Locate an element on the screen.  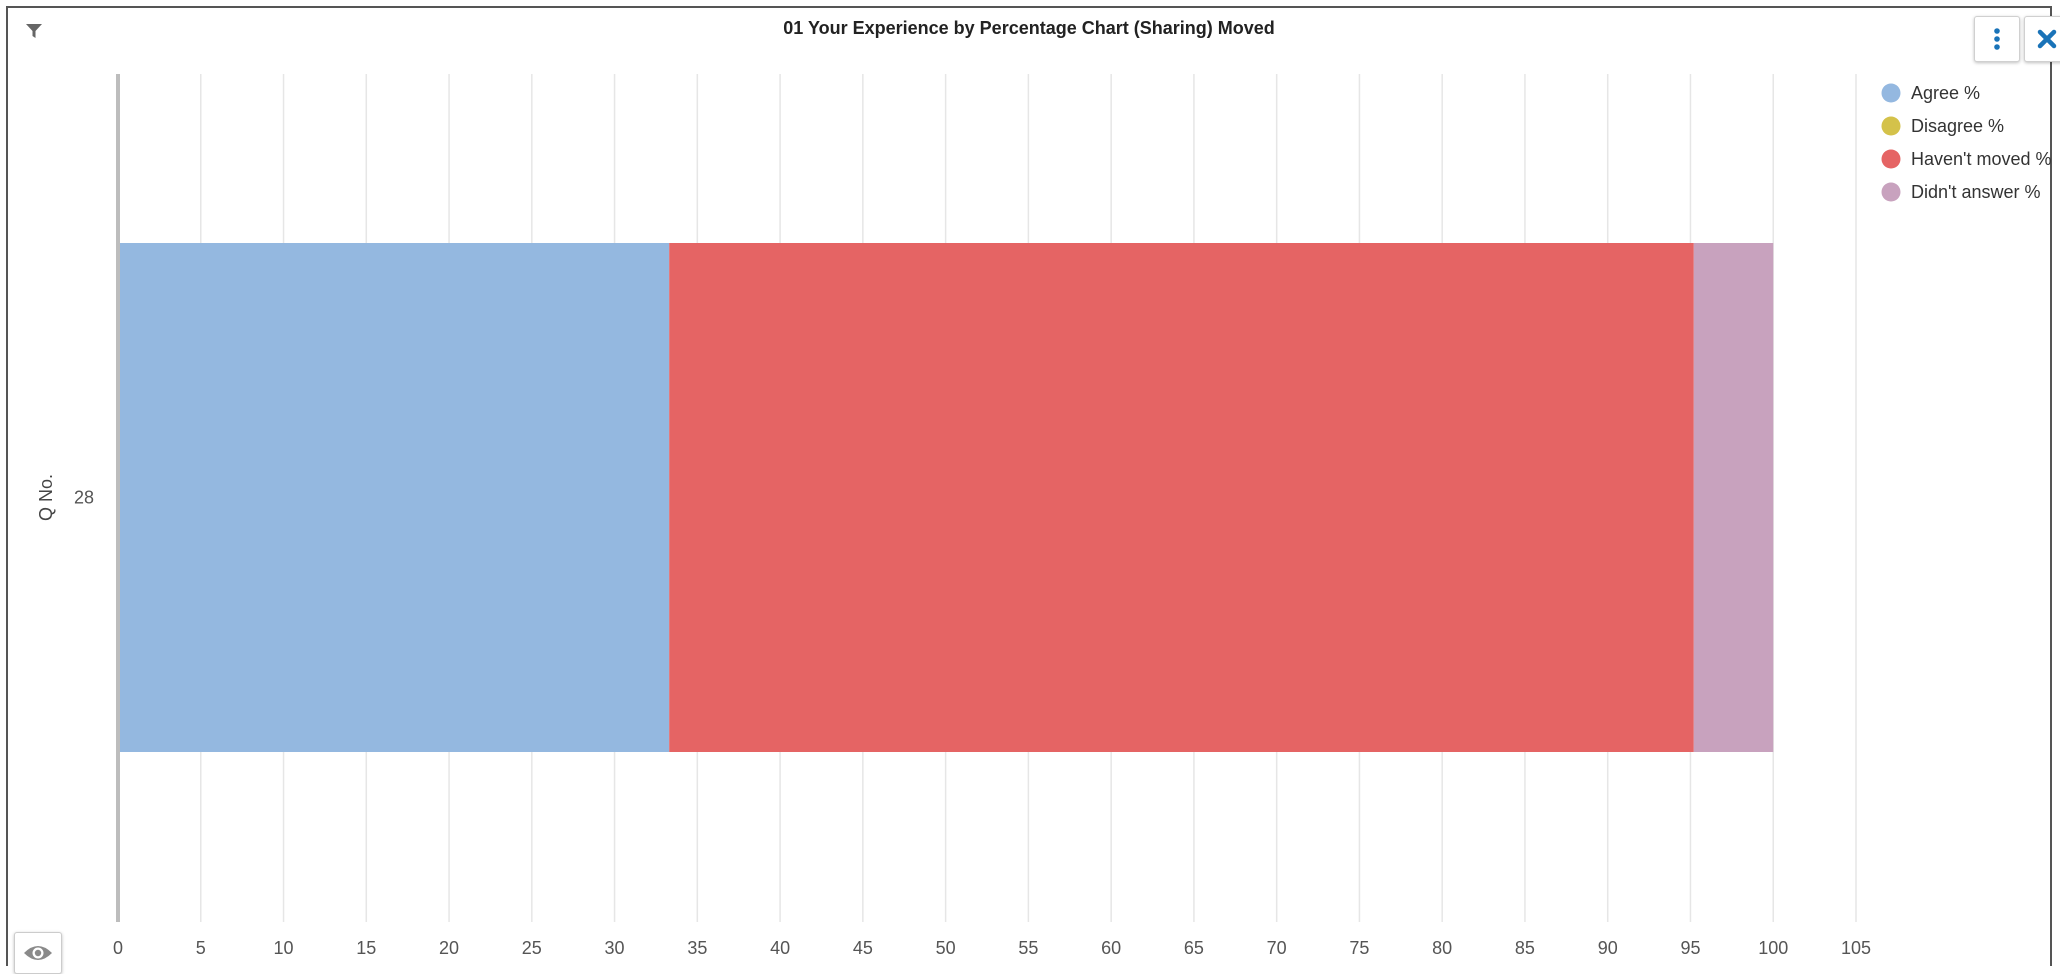
close-icon is located at coordinates (2047, 39).